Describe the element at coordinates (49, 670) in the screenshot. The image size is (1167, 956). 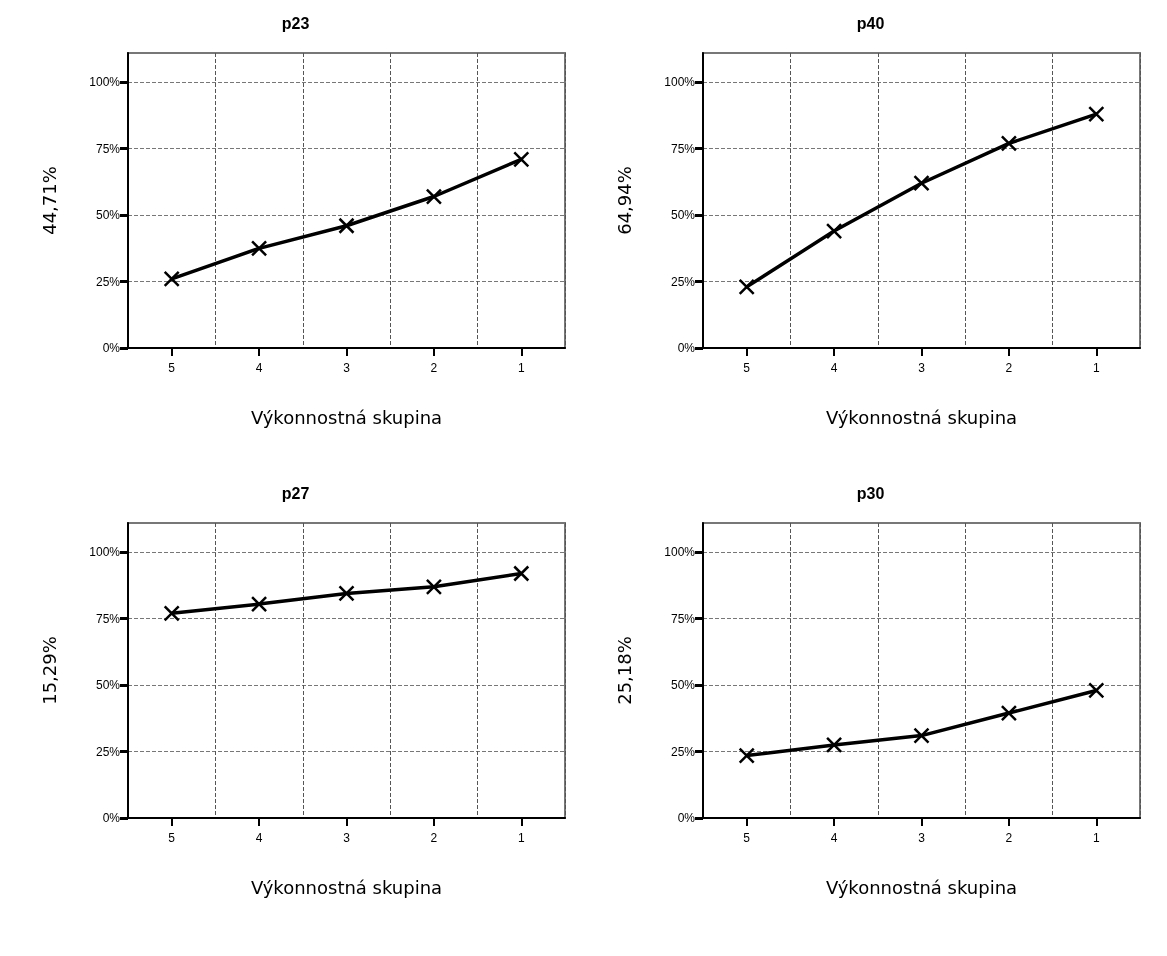
I see `y-axis-title: 15,29%` at that location.